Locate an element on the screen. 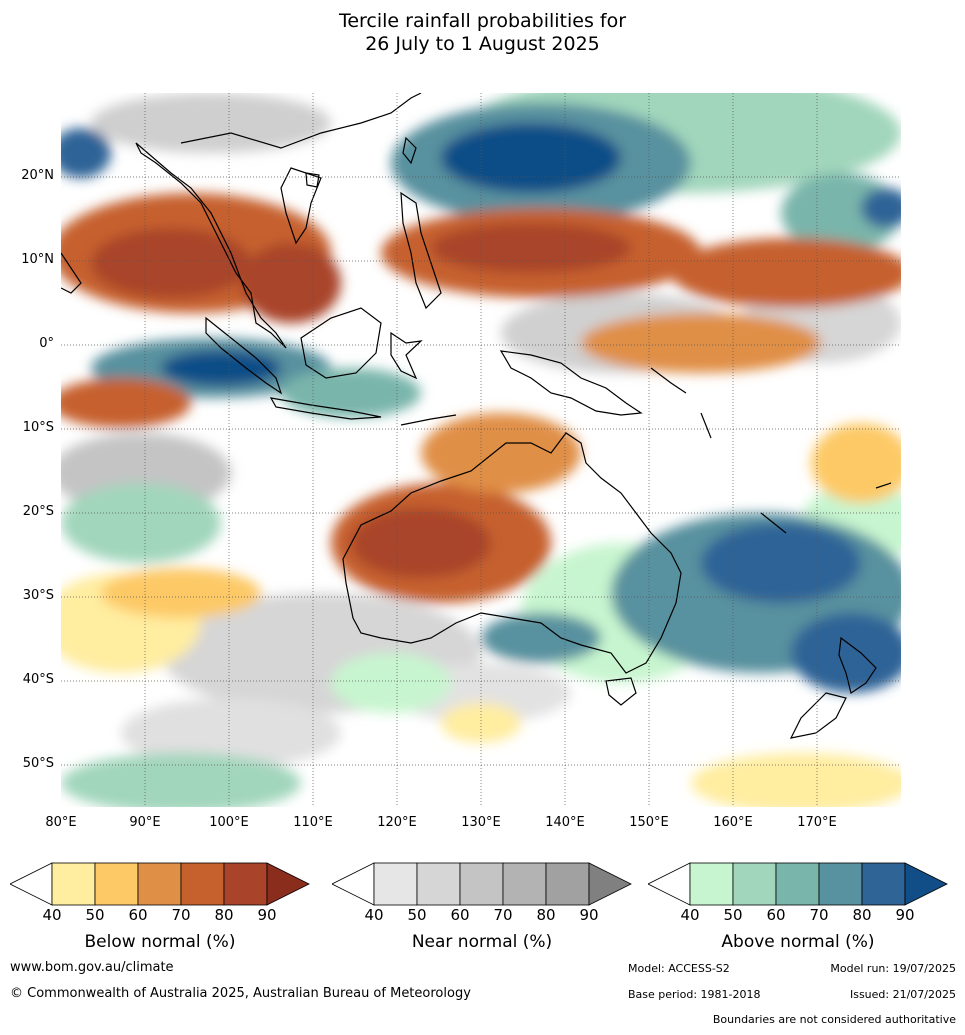  above-normal-label: Above normal (%) is located at coordinates (798, 942).